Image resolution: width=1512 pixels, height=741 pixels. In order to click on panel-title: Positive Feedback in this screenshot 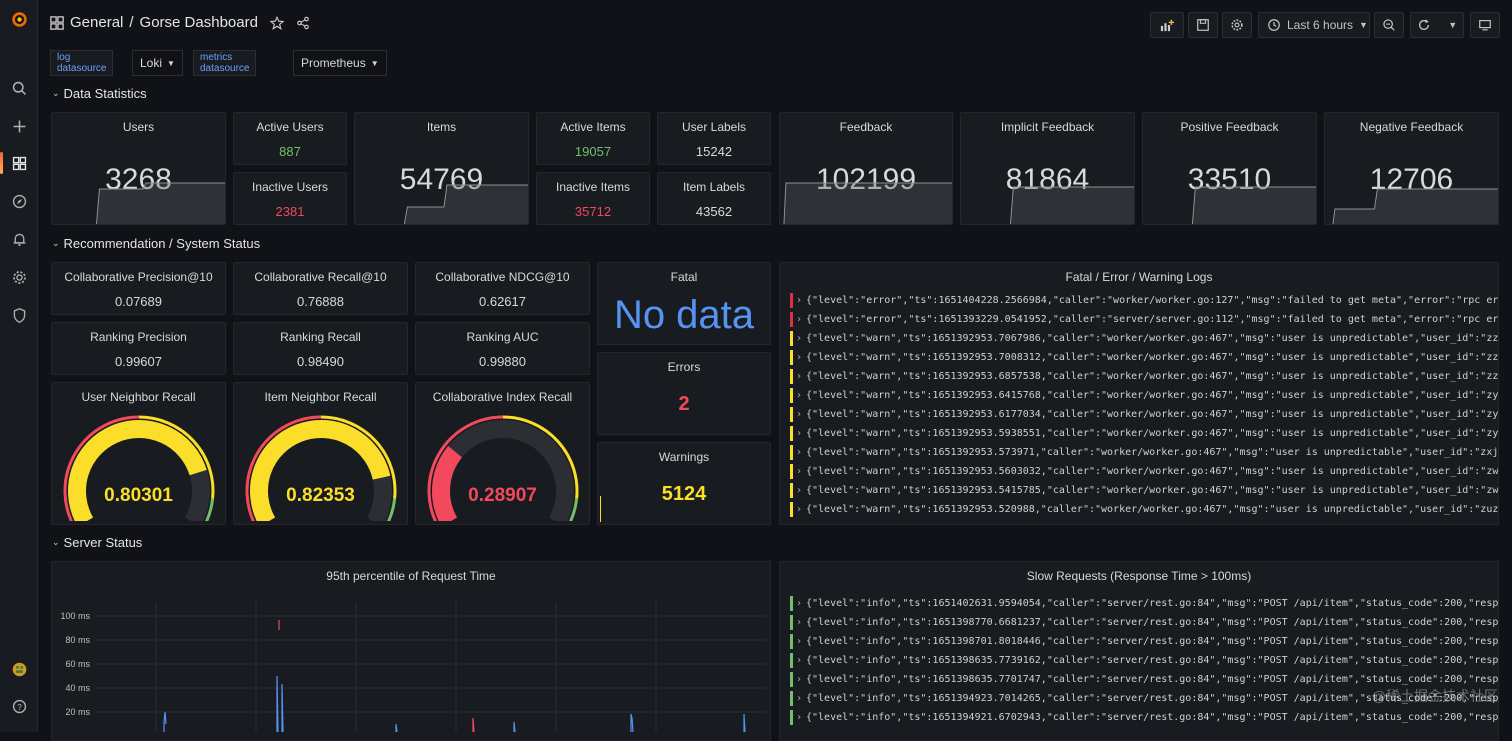, I will do `click(1229, 127)`.